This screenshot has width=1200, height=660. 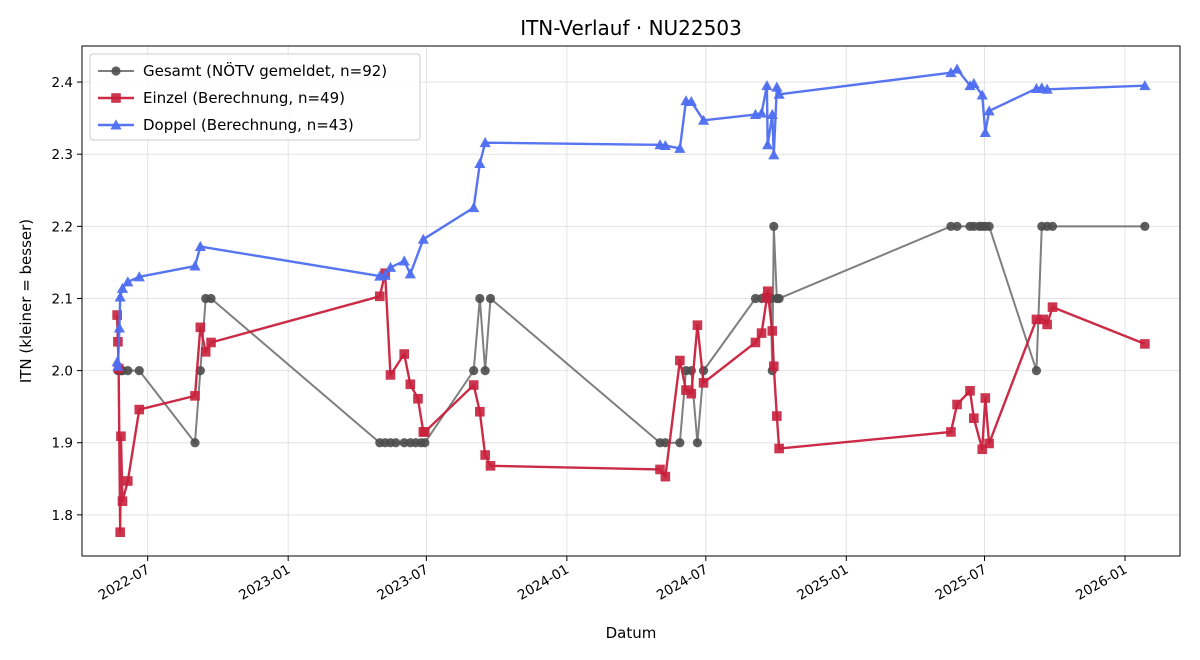 What do you see at coordinates (265, 70) in the screenshot?
I see `legend-label: Gesamt (NÖTV gemeldet, n=92)` at bounding box center [265, 70].